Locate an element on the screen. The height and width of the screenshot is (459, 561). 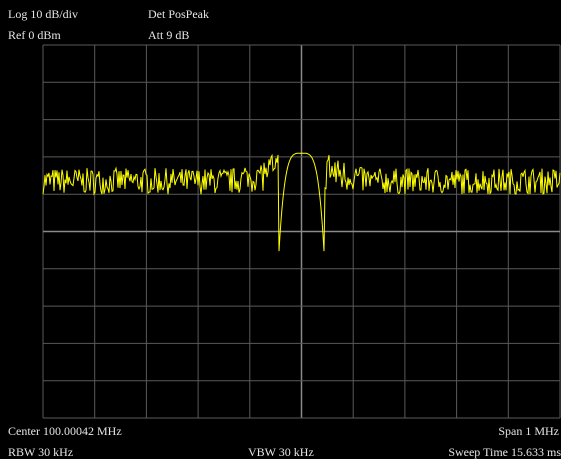
scale-label: Log 10 dB/div is located at coordinates (43, 14).